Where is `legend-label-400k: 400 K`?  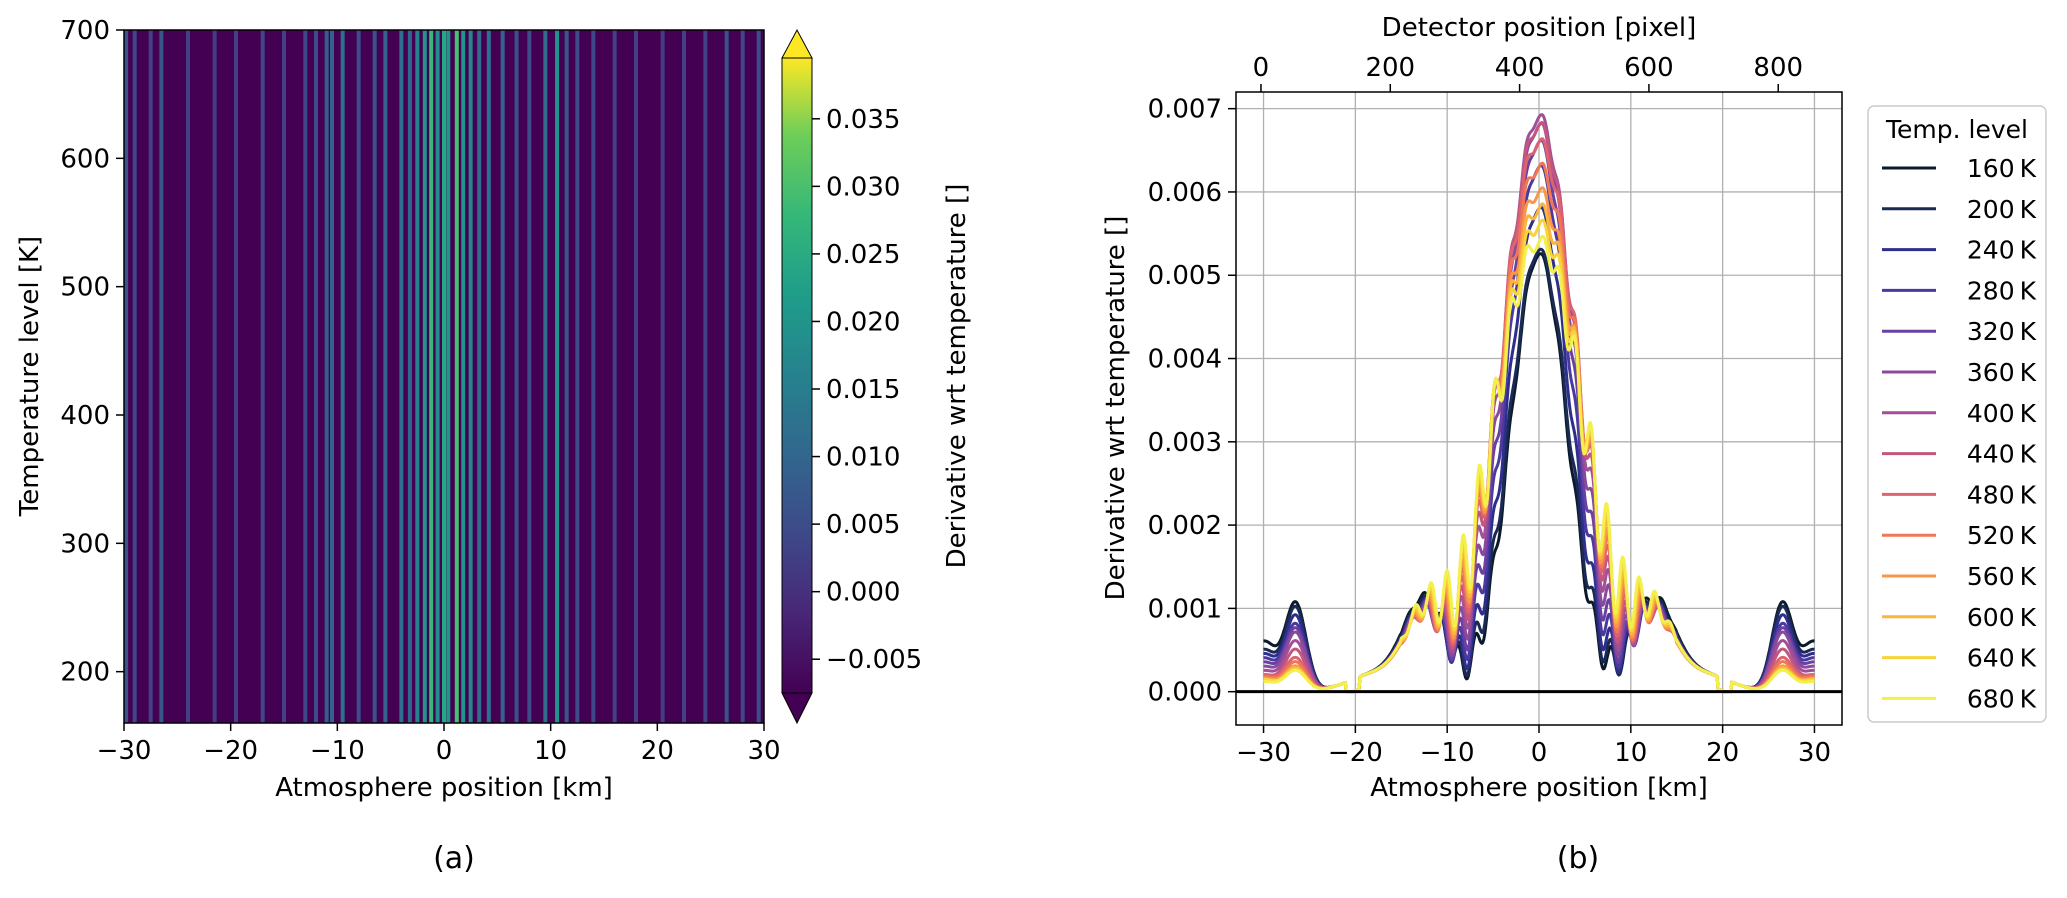 legend-label-400k: 400 K is located at coordinates (2002, 413).